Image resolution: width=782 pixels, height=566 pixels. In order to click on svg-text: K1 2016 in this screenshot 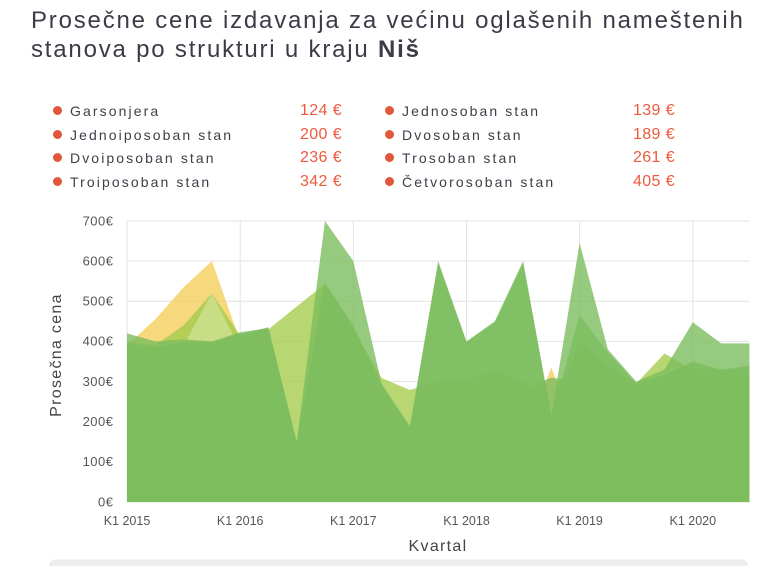, I will do `click(240, 521)`.